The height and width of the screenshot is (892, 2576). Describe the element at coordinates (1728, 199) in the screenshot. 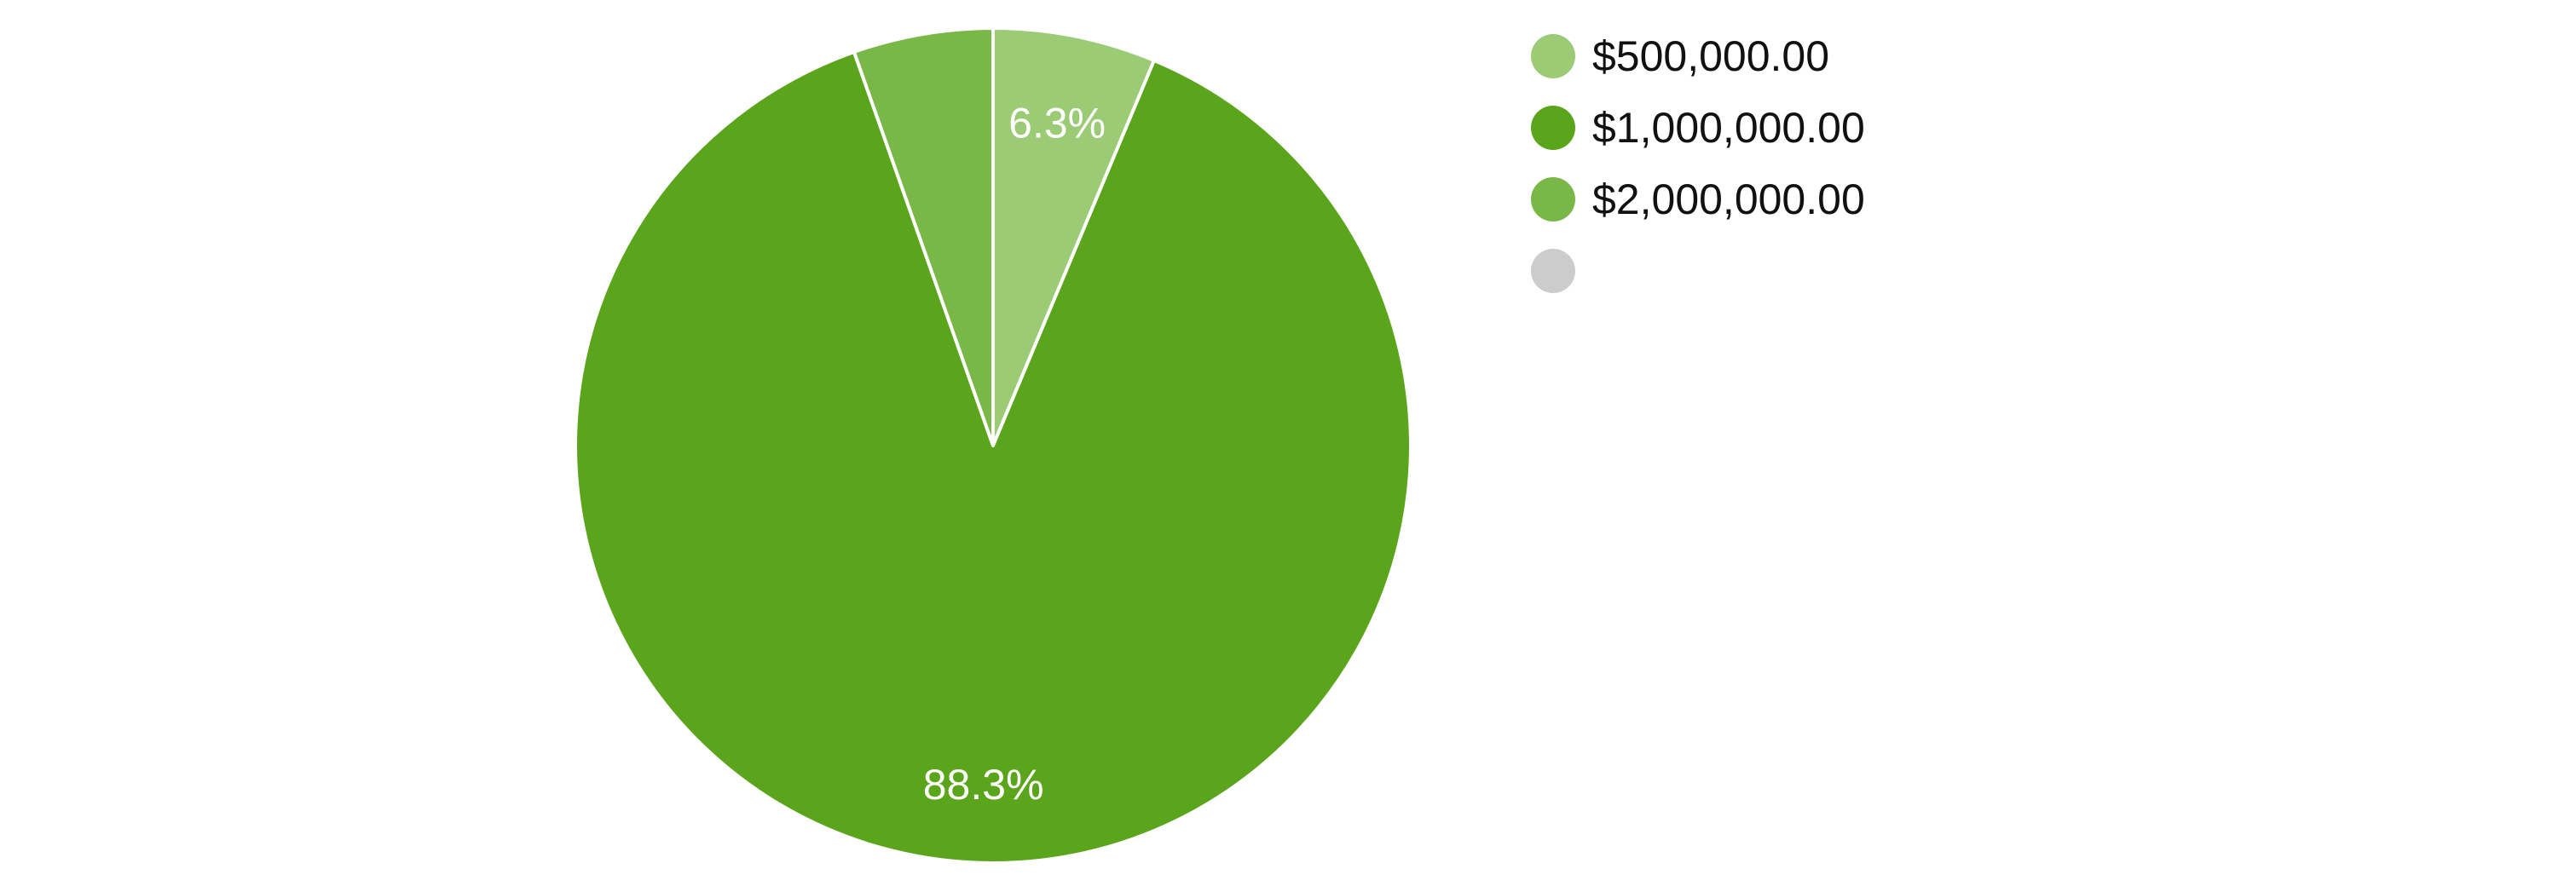

I see `legend-label: $2,000,000.00` at that location.